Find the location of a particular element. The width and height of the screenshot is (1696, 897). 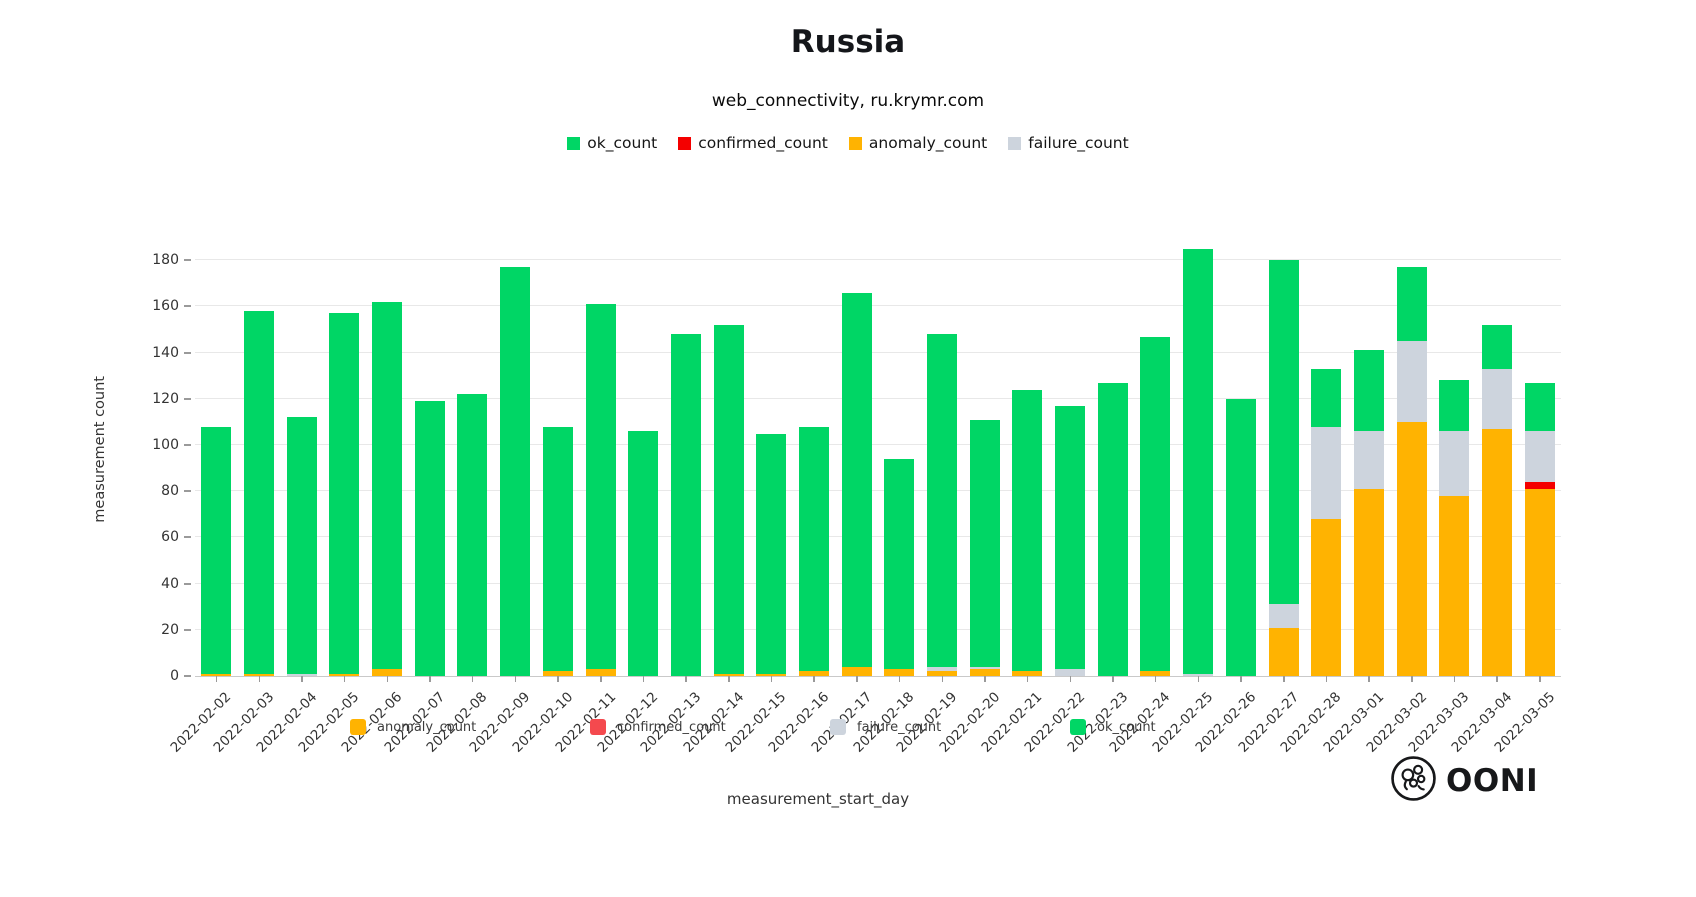

y-tick-label: 60 is located at coordinates (170, 537).